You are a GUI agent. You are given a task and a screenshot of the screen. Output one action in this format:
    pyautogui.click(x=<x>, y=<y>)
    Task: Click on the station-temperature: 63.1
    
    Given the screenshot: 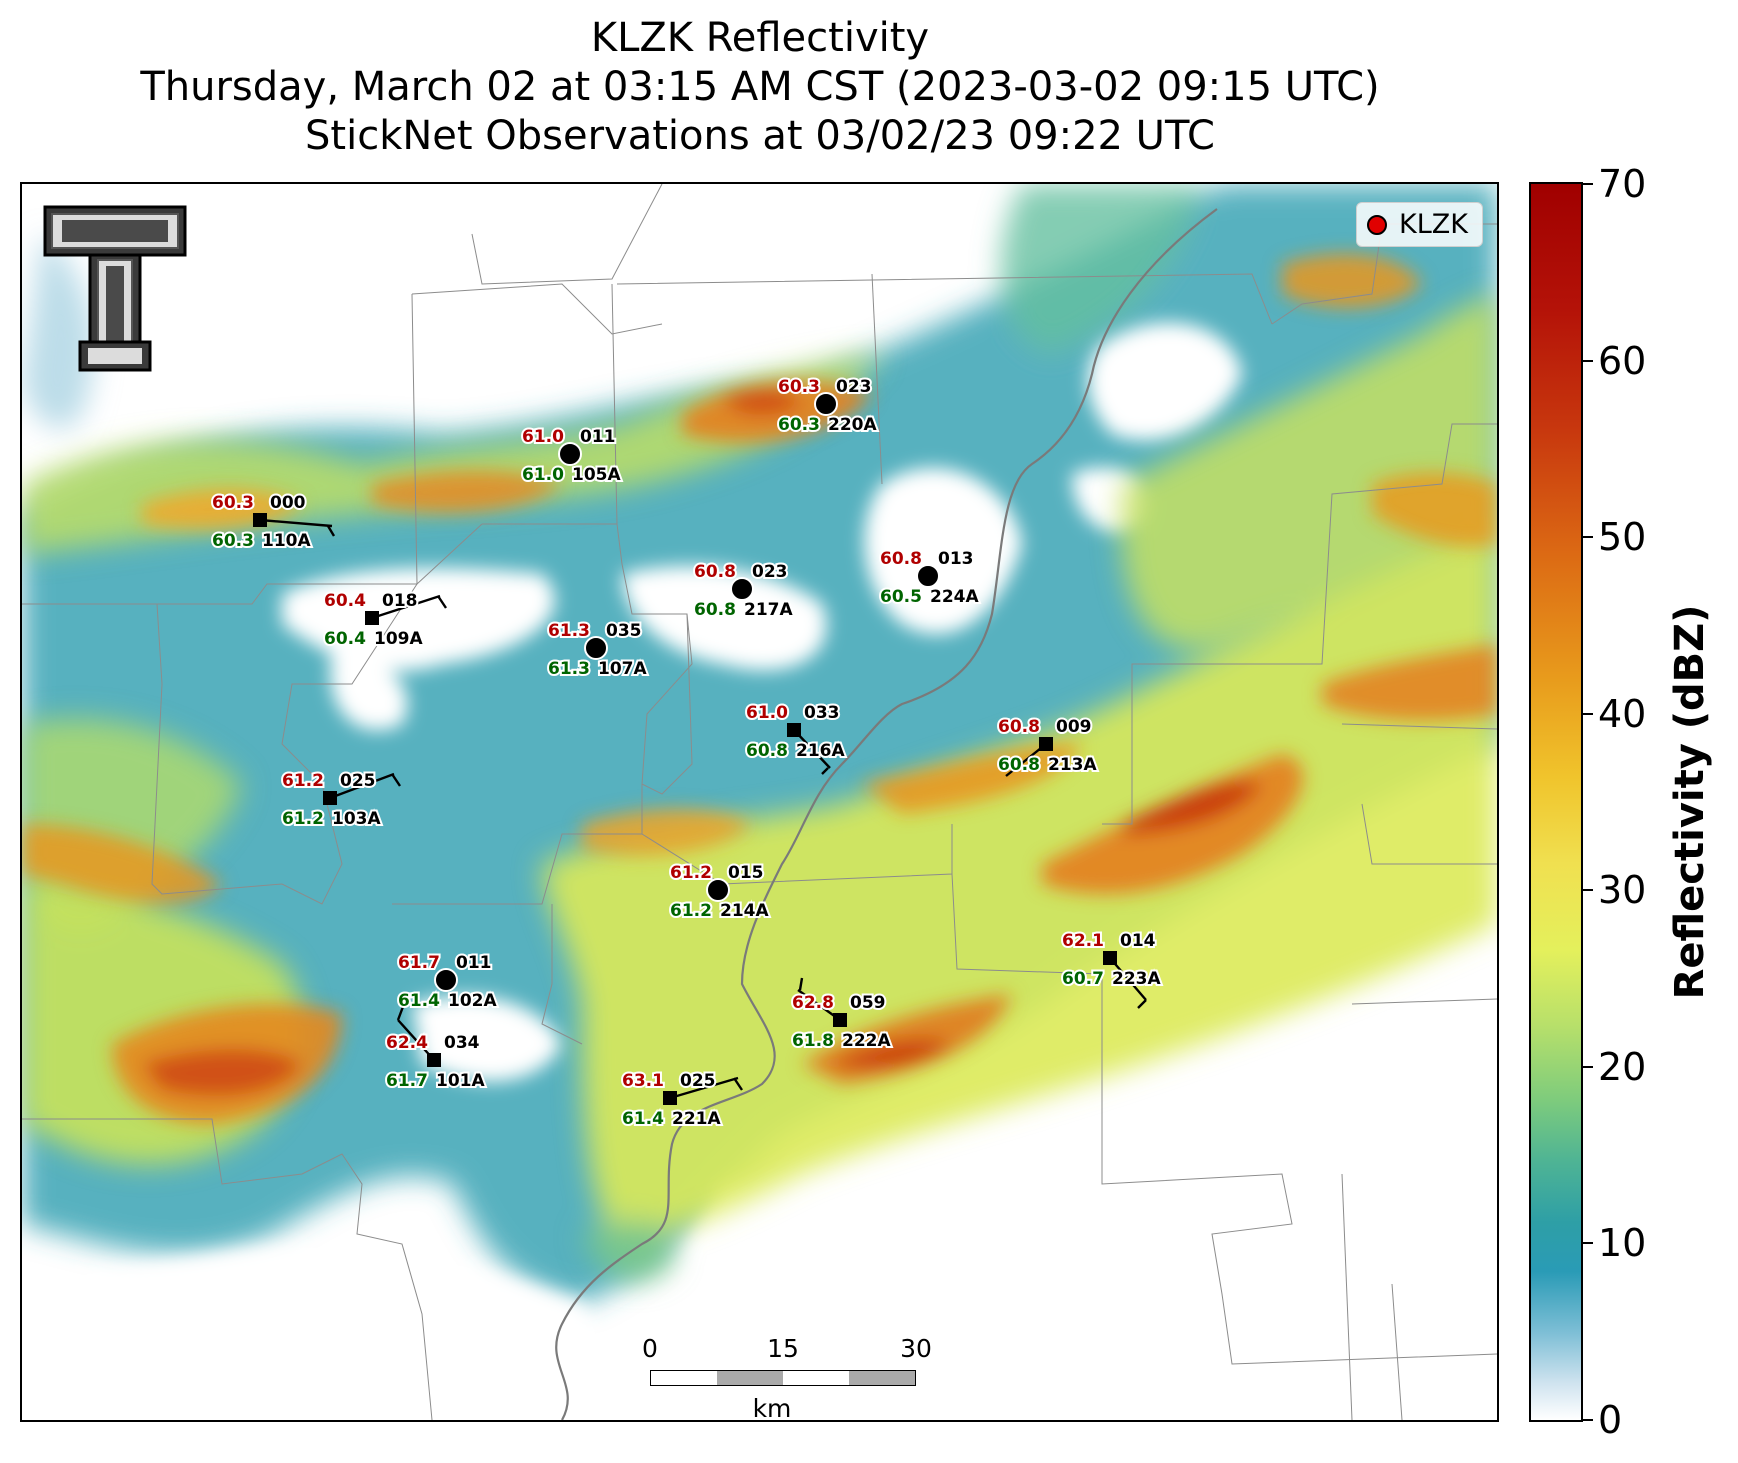 What is the action you would take?
    pyautogui.click(x=643, y=1081)
    